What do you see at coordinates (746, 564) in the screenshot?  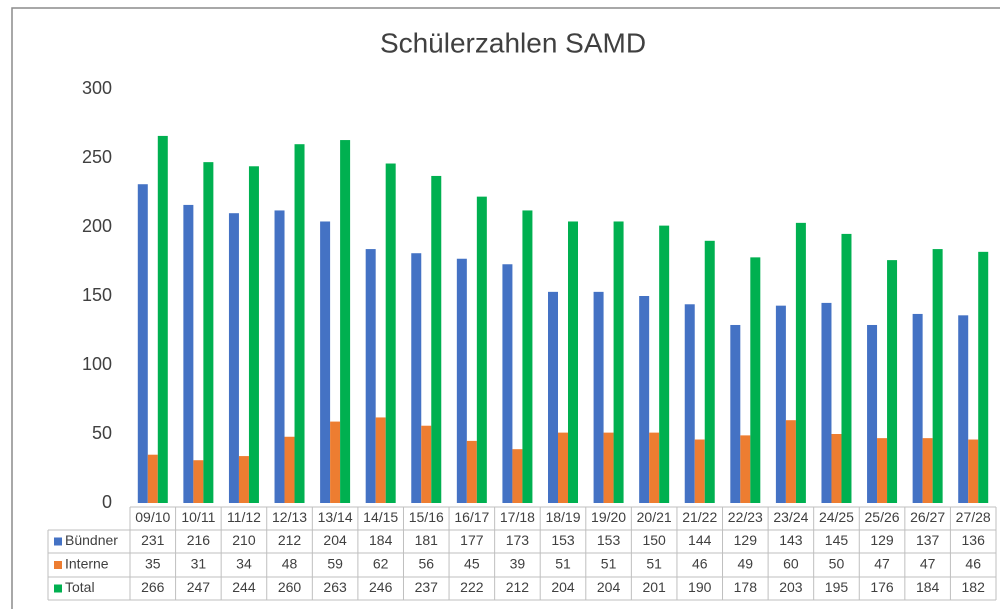 I see `table-value: 49` at bounding box center [746, 564].